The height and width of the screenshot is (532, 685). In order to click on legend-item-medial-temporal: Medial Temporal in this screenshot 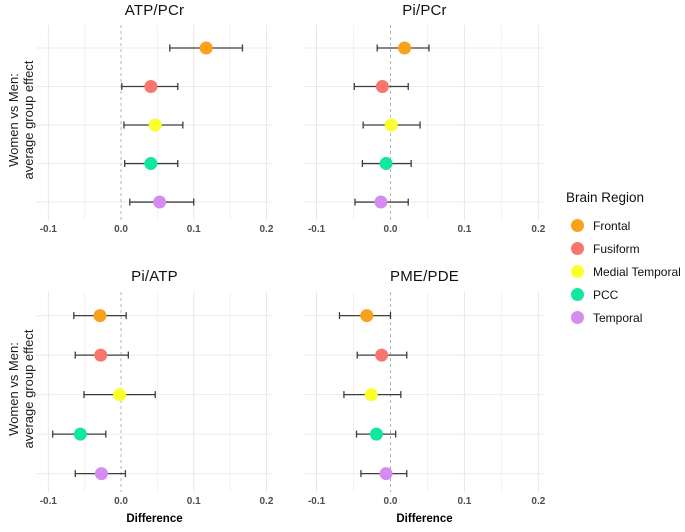, I will do `click(623, 271)`.